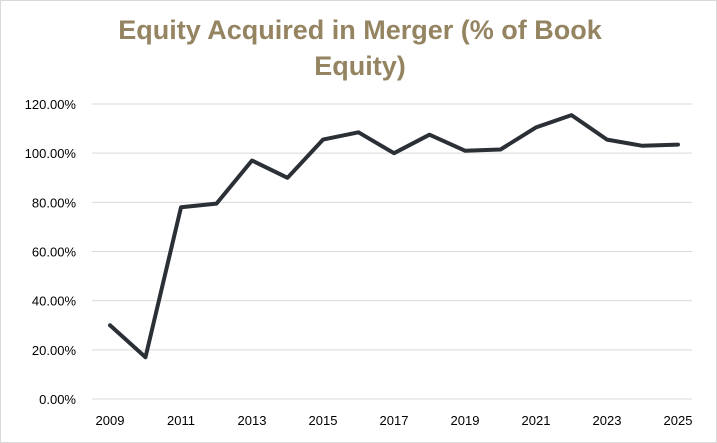 The image size is (717, 443). I want to click on x-tick-label: 2021, so click(536, 420).